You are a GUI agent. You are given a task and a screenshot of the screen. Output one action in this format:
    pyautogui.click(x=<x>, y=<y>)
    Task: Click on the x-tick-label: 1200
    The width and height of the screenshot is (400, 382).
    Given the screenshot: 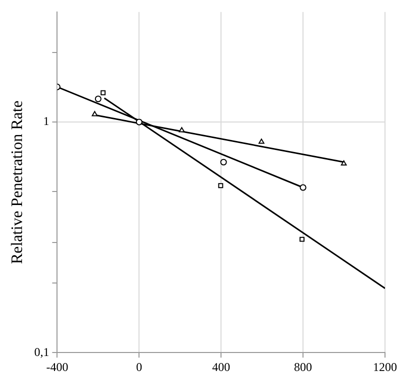 What is the action you would take?
    pyautogui.click(x=385, y=367)
    